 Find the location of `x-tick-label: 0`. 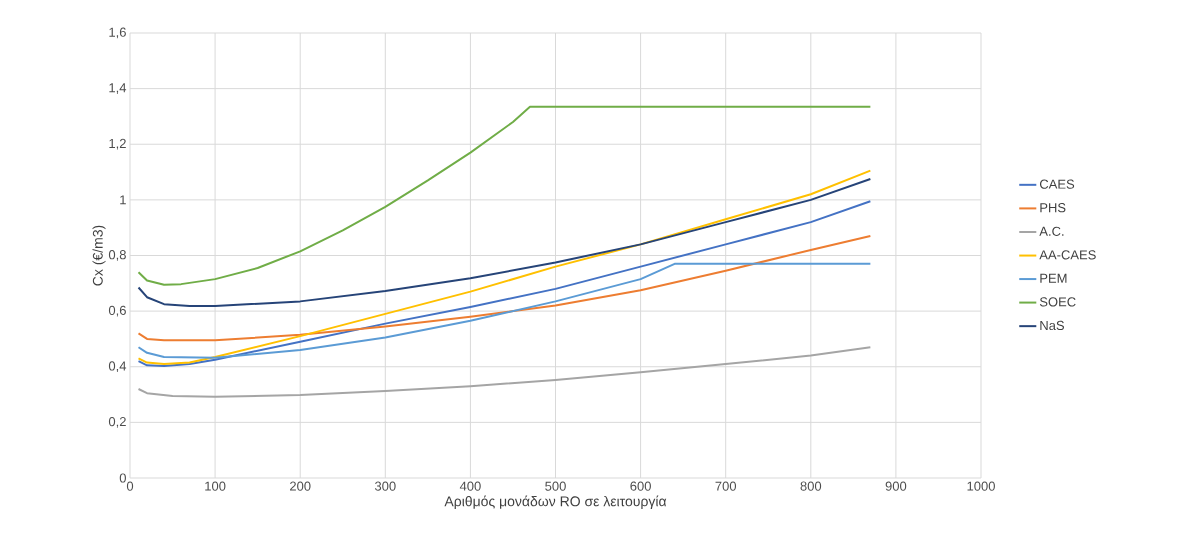

x-tick-label: 0 is located at coordinates (130, 486).